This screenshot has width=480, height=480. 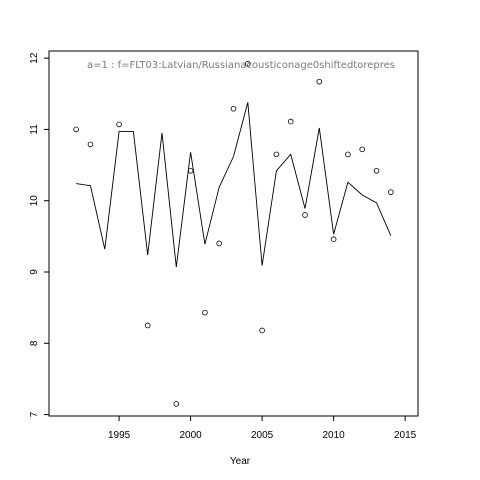 I want to click on y-tick-label: 12, so click(x=34, y=58).